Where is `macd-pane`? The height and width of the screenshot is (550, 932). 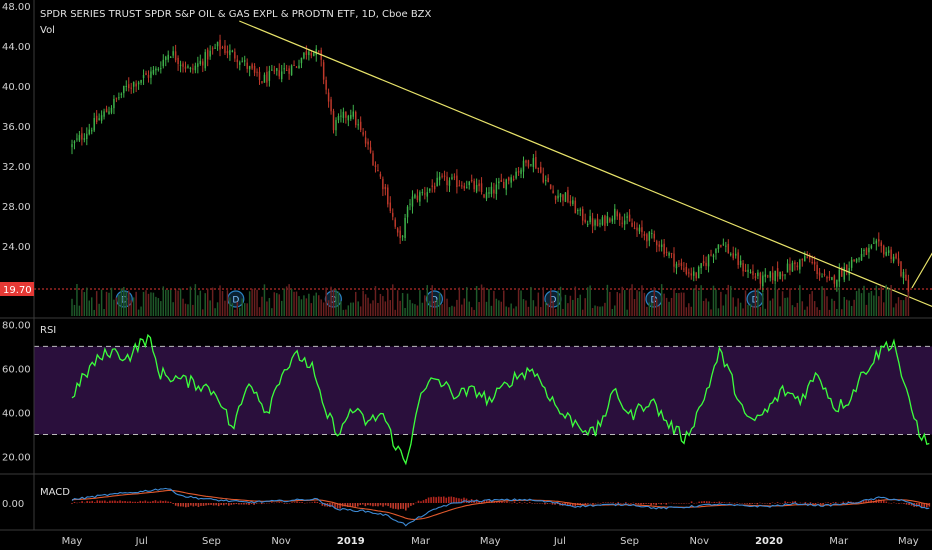 macd-pane is located at coordinates (501, 507).